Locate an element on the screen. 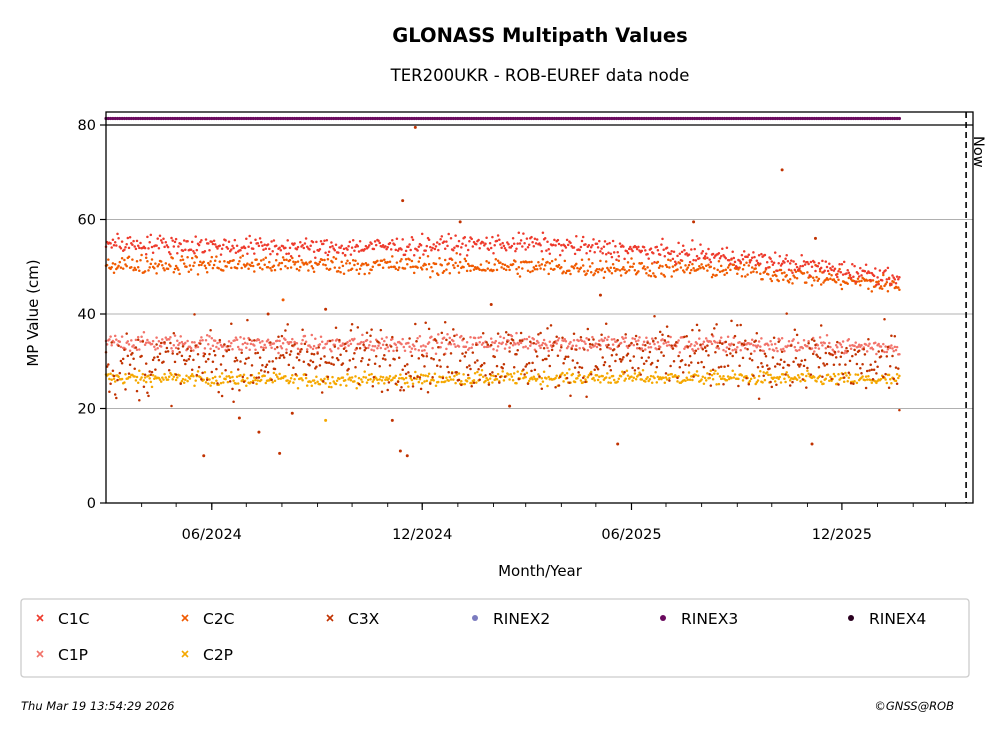  y-tick-label: 0 is located at coordinates (91, 504).